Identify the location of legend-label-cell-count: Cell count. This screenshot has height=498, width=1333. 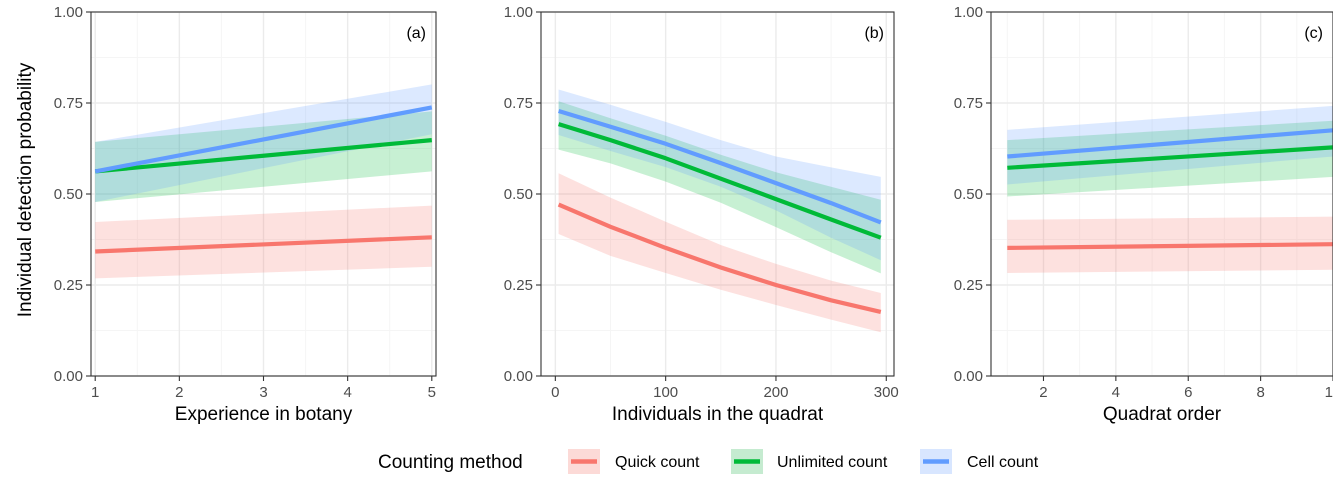
(1003, 462).